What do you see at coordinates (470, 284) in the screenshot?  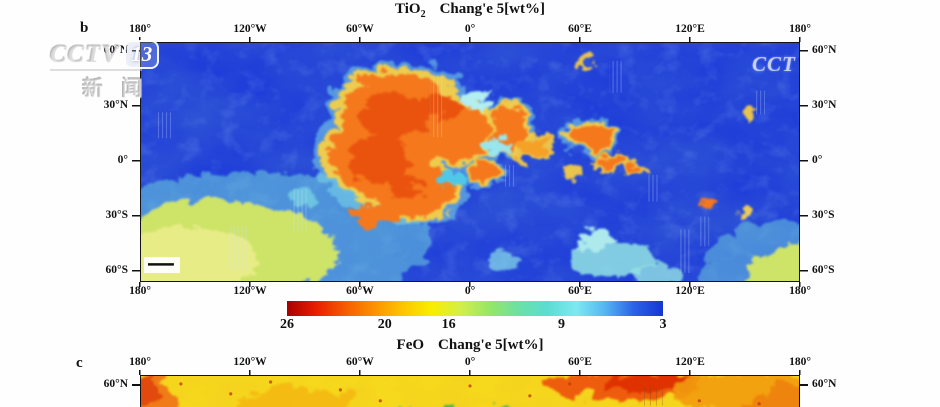 I see `tio2-bottom-tick-marks` at bounding box center [470, 284].